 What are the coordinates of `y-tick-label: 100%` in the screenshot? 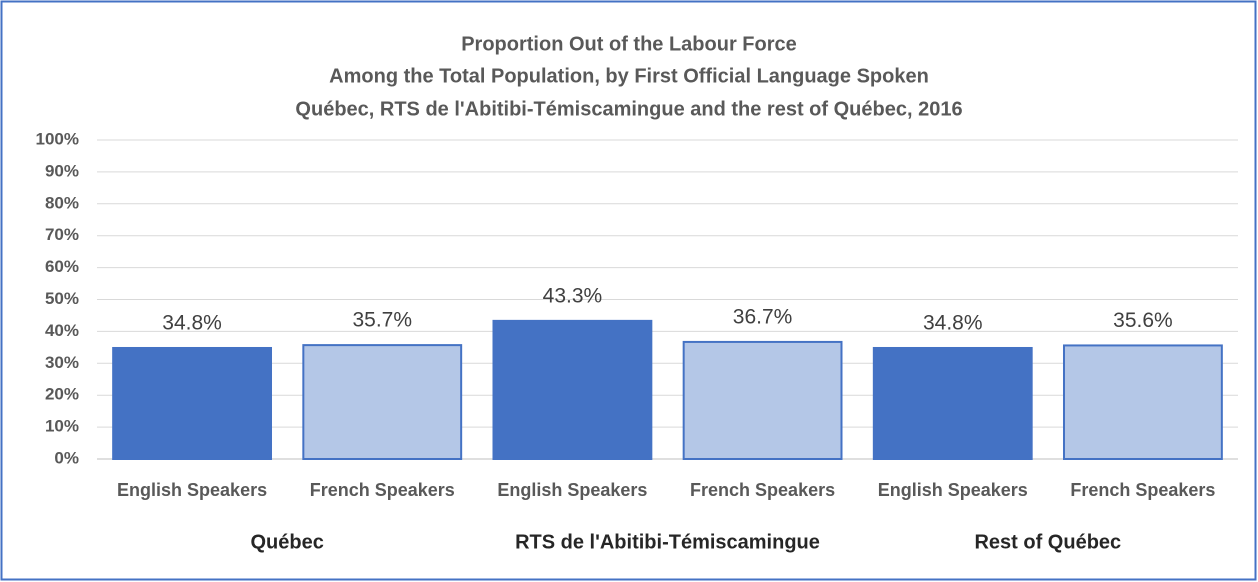 It's located at (57, 138).